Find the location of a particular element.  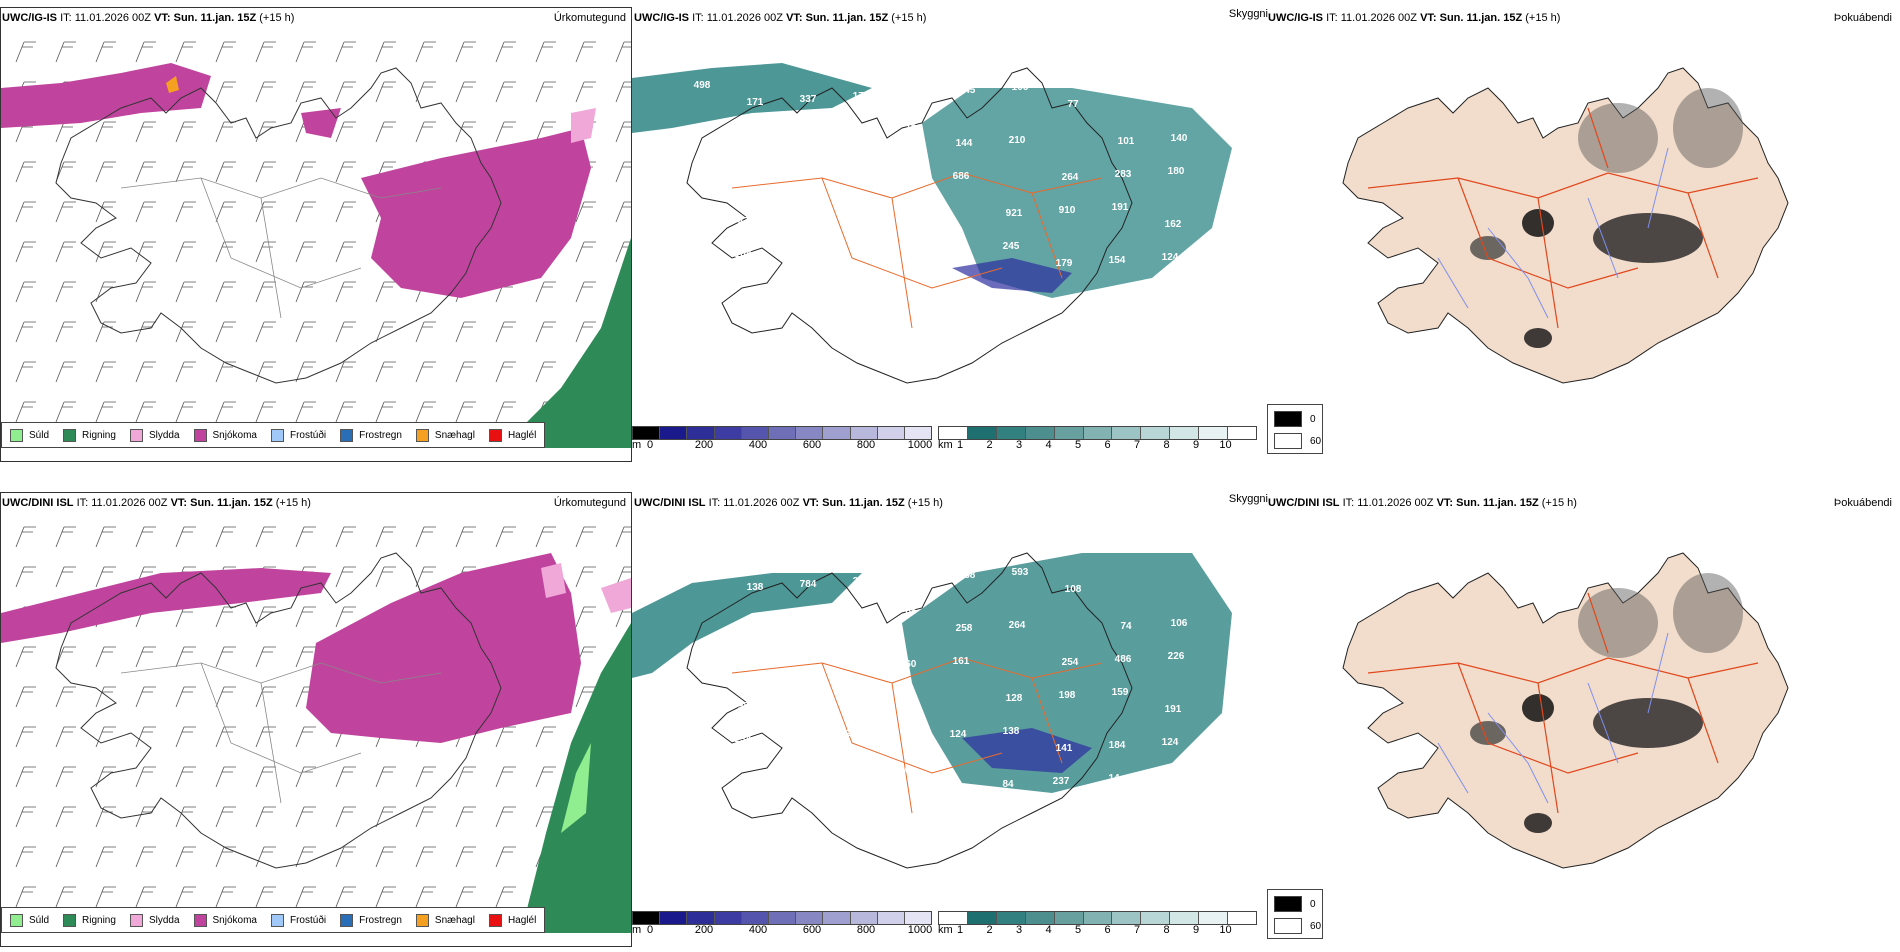

legend-item: Snjókoma is located at coordinates (225, 920).